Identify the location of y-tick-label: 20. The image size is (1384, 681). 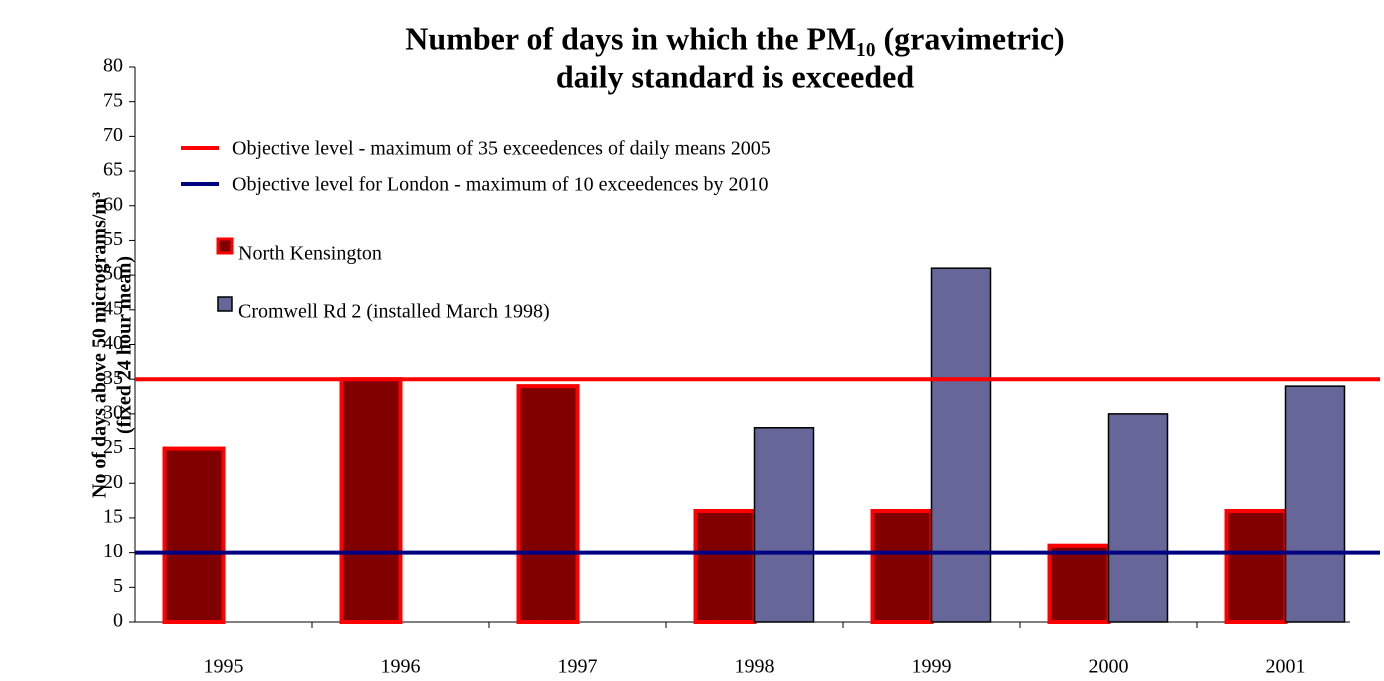
(113, 482).